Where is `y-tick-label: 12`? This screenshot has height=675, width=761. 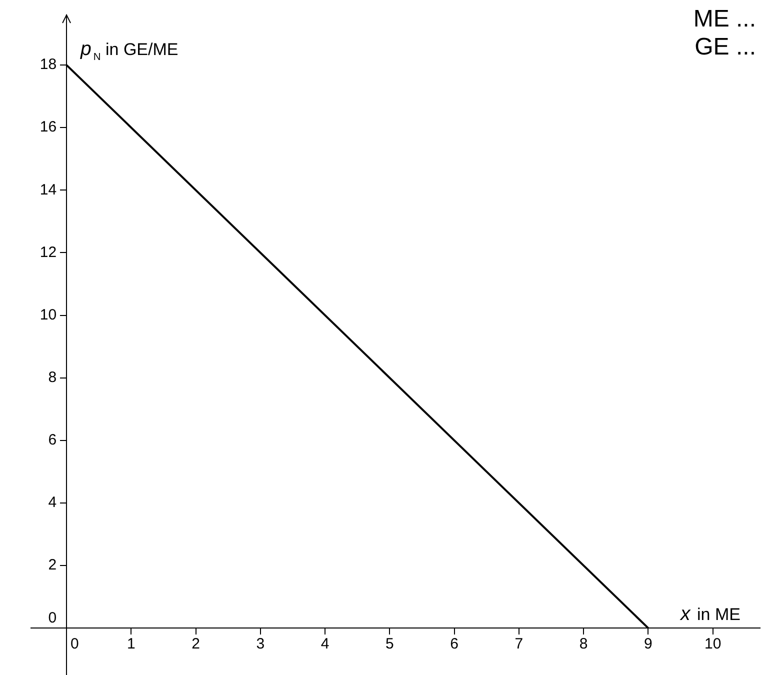
y-tick-label: 12 is located at coordinates (48, 252).